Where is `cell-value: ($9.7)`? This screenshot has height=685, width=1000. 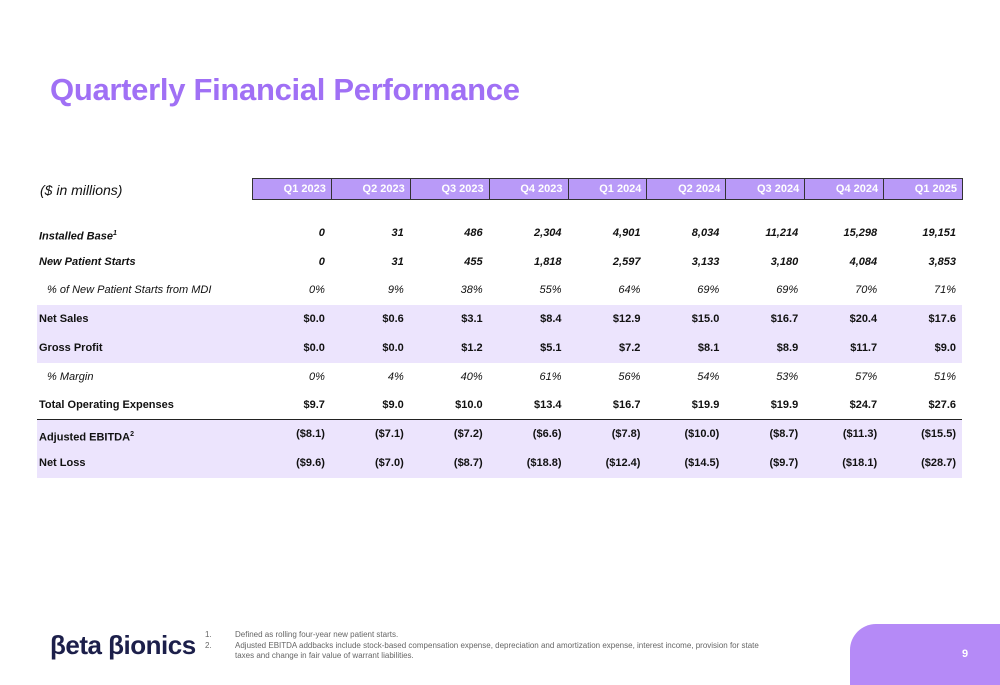
cell-value: ($9.7) is located at coordinates (784, 462).